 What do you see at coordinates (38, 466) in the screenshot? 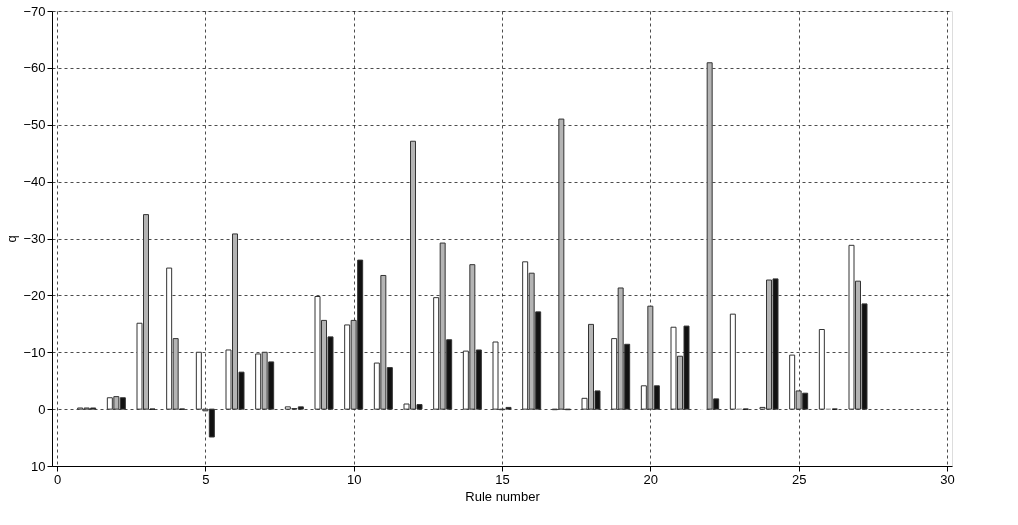
I see `y-tick-label: 10` at bounding box center [38, 466].